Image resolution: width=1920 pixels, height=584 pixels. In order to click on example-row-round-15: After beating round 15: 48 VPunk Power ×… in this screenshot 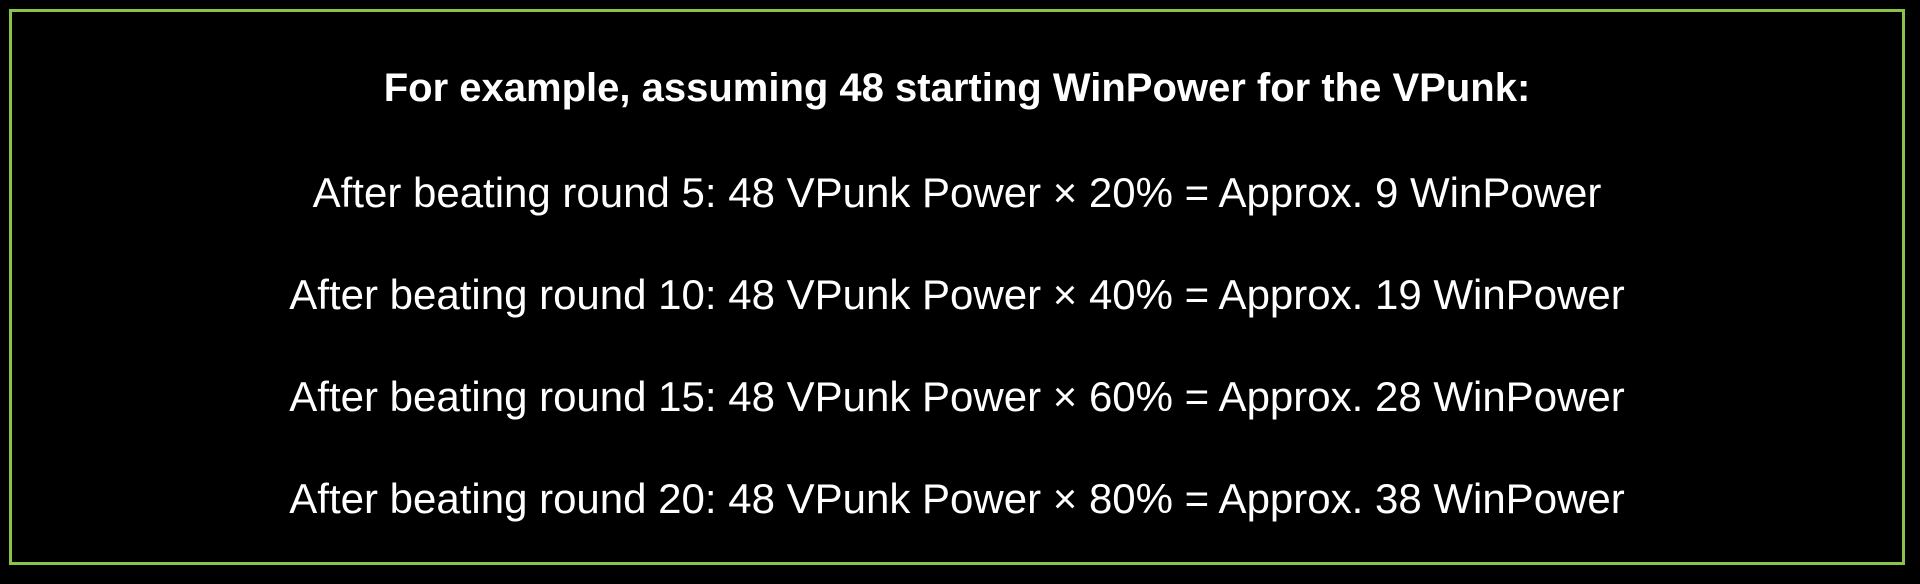, I will do `click(957, 396)`.